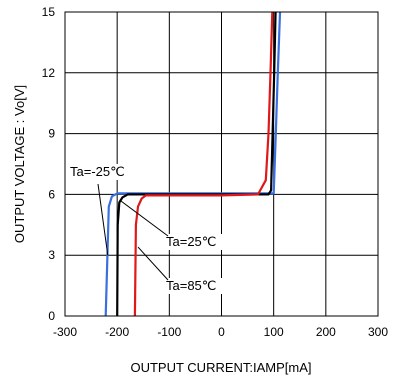 The height and width of the screenshot is (380, 401). I want to click on x-tick-label: 200, so click(326, 332).